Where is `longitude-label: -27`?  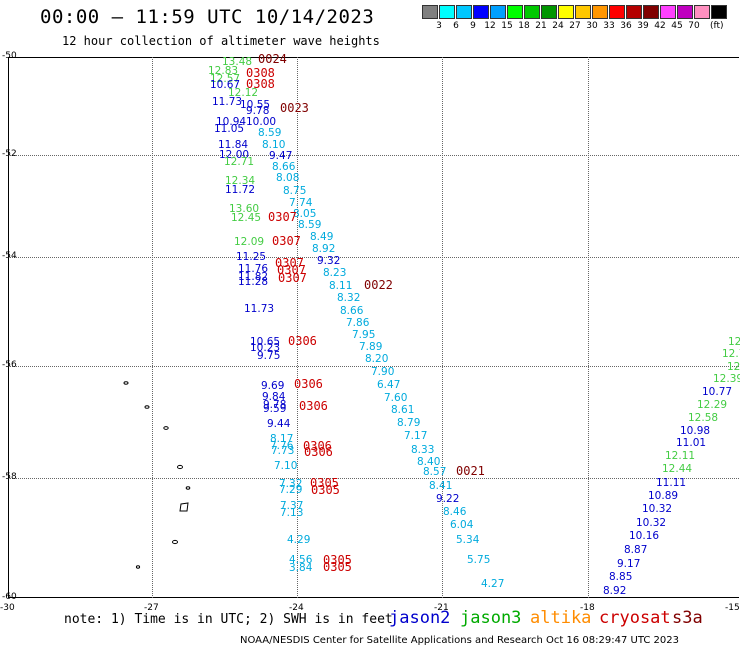
longitude-label: -27 is located at coordinates (151, 608).